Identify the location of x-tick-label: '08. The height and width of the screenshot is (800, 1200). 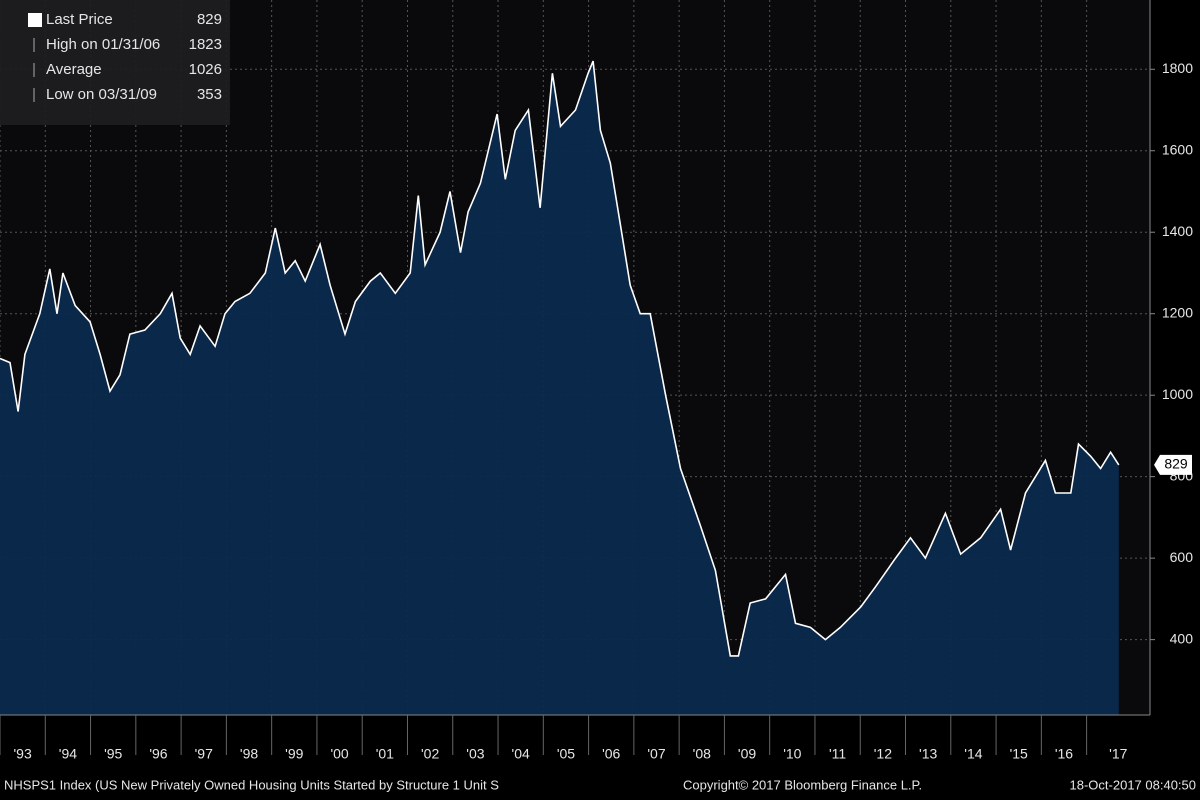
(702, 754).